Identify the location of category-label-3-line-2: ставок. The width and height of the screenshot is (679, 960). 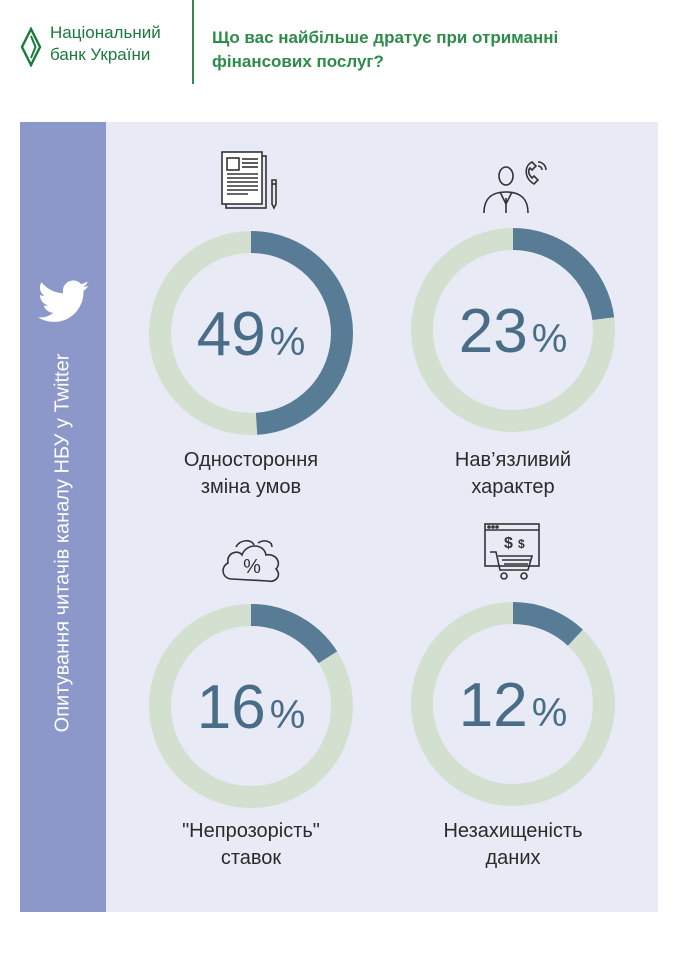
(251, 858).